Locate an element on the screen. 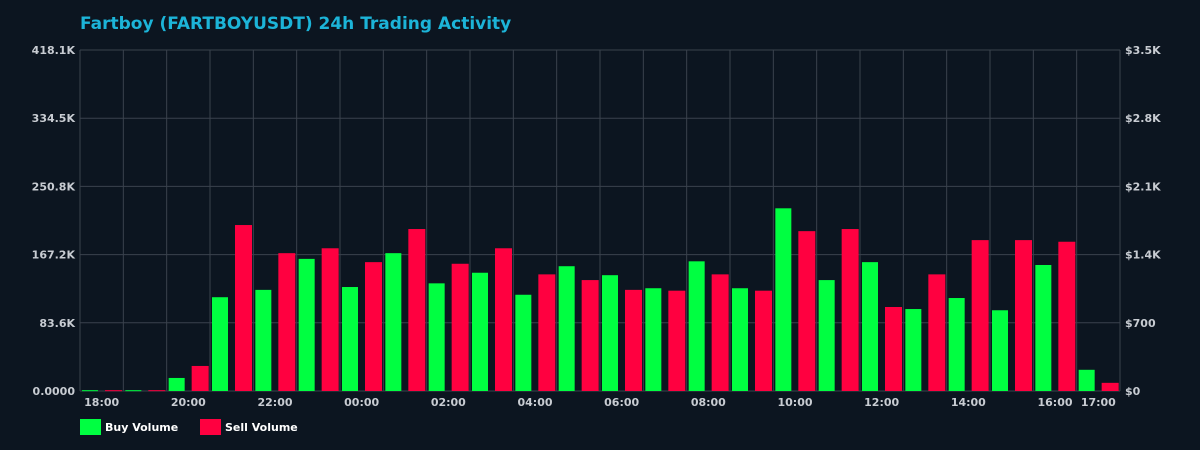 Image resolution: width=1200 pixels, height=450 pixels. legend-swatch-sell is located at coordinates (210, 427).